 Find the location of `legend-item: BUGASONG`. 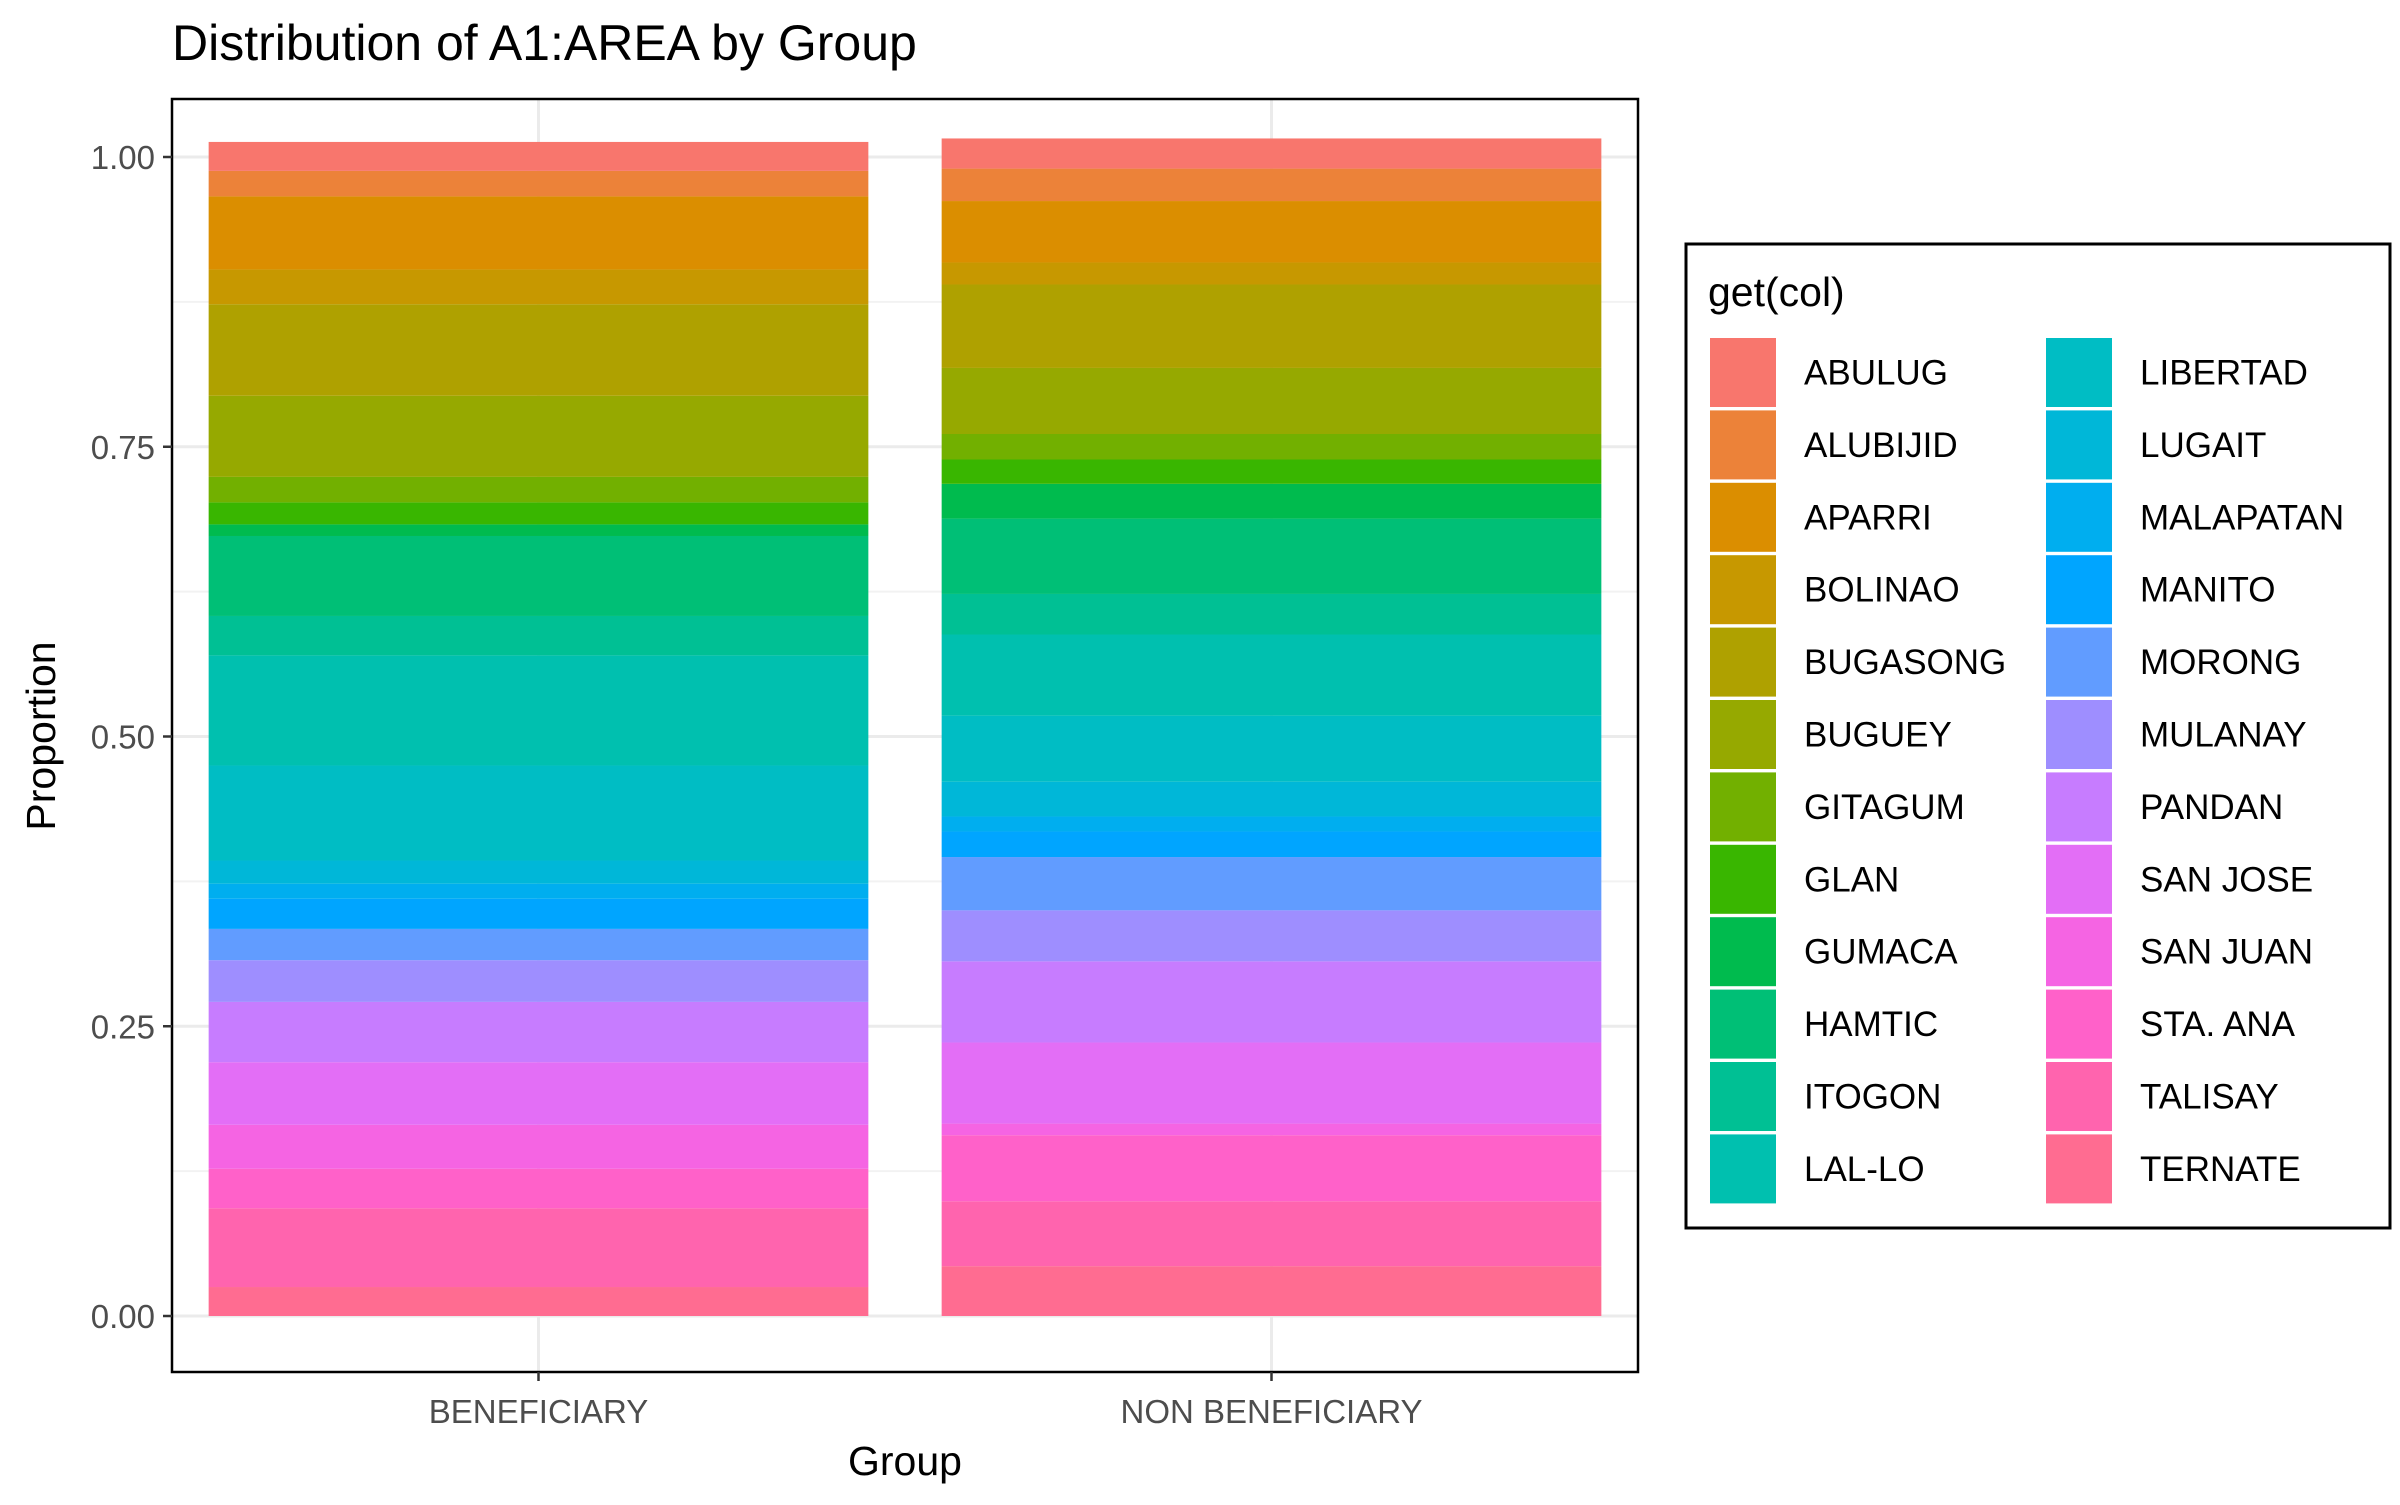

legend-item: BUGASONG is located at coordinates (1858, 662).